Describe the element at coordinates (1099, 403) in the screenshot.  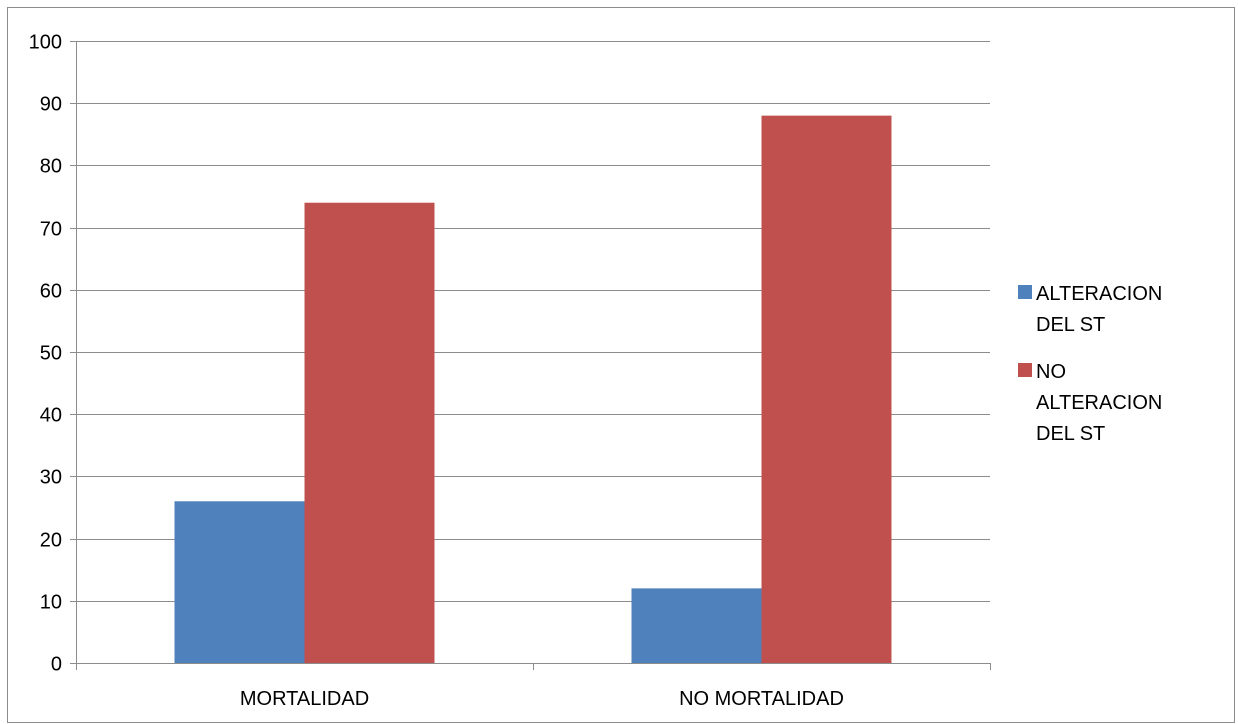
I see `legend-label-2-line-2: ALTERACION` at that location.